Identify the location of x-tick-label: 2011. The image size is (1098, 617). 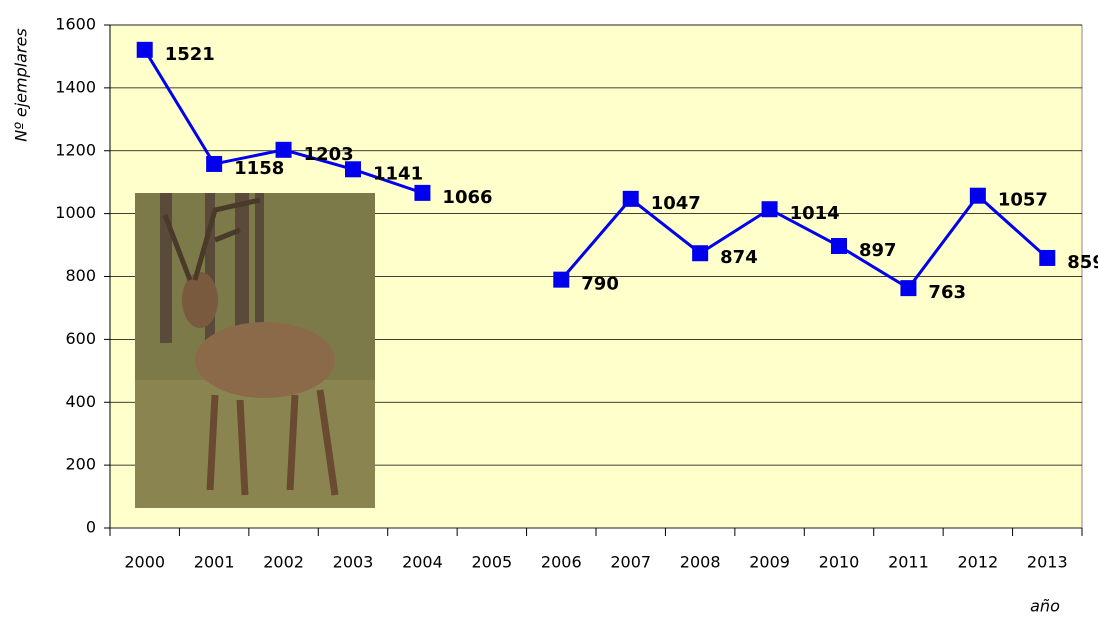
(908, 562).